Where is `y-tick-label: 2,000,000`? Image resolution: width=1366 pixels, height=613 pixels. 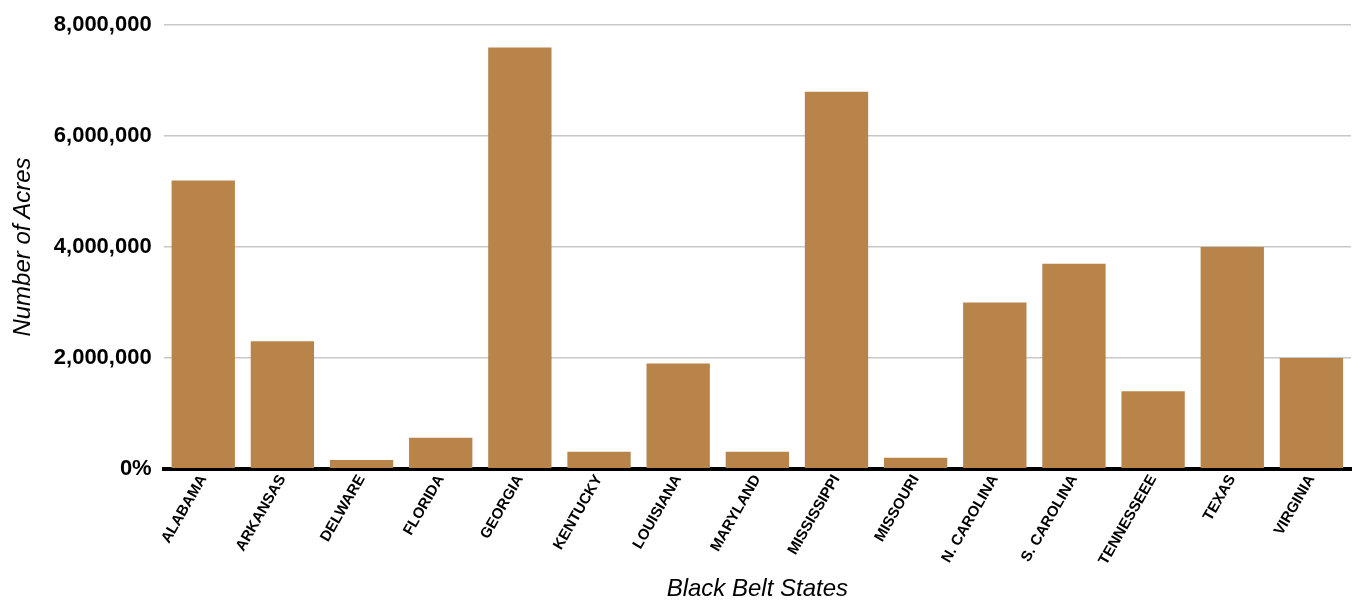
y-tick-label: 2,000,000 is located at coordinates (102, 356).